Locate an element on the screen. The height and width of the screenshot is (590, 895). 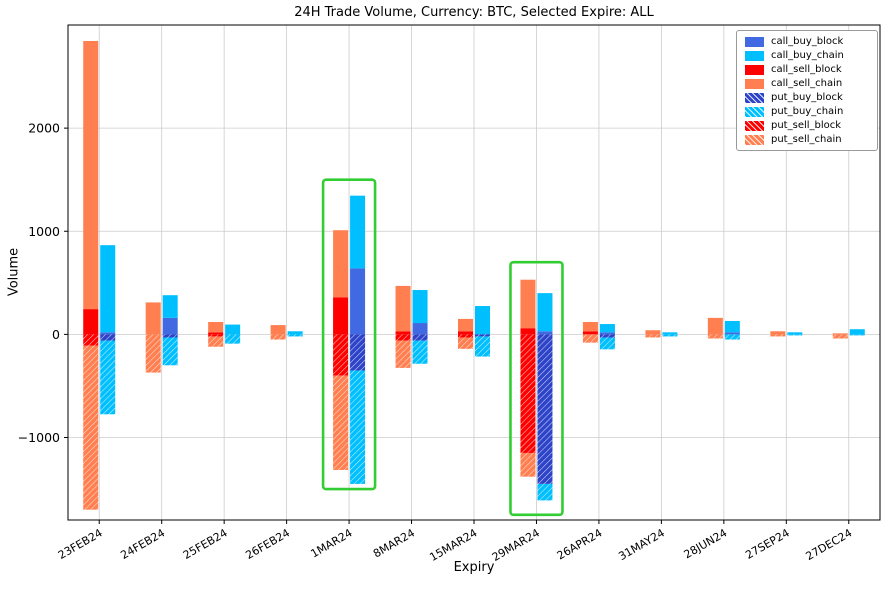
bar-segment-call_sell_chain-24FEB24 is located at coordinates (153, 318).